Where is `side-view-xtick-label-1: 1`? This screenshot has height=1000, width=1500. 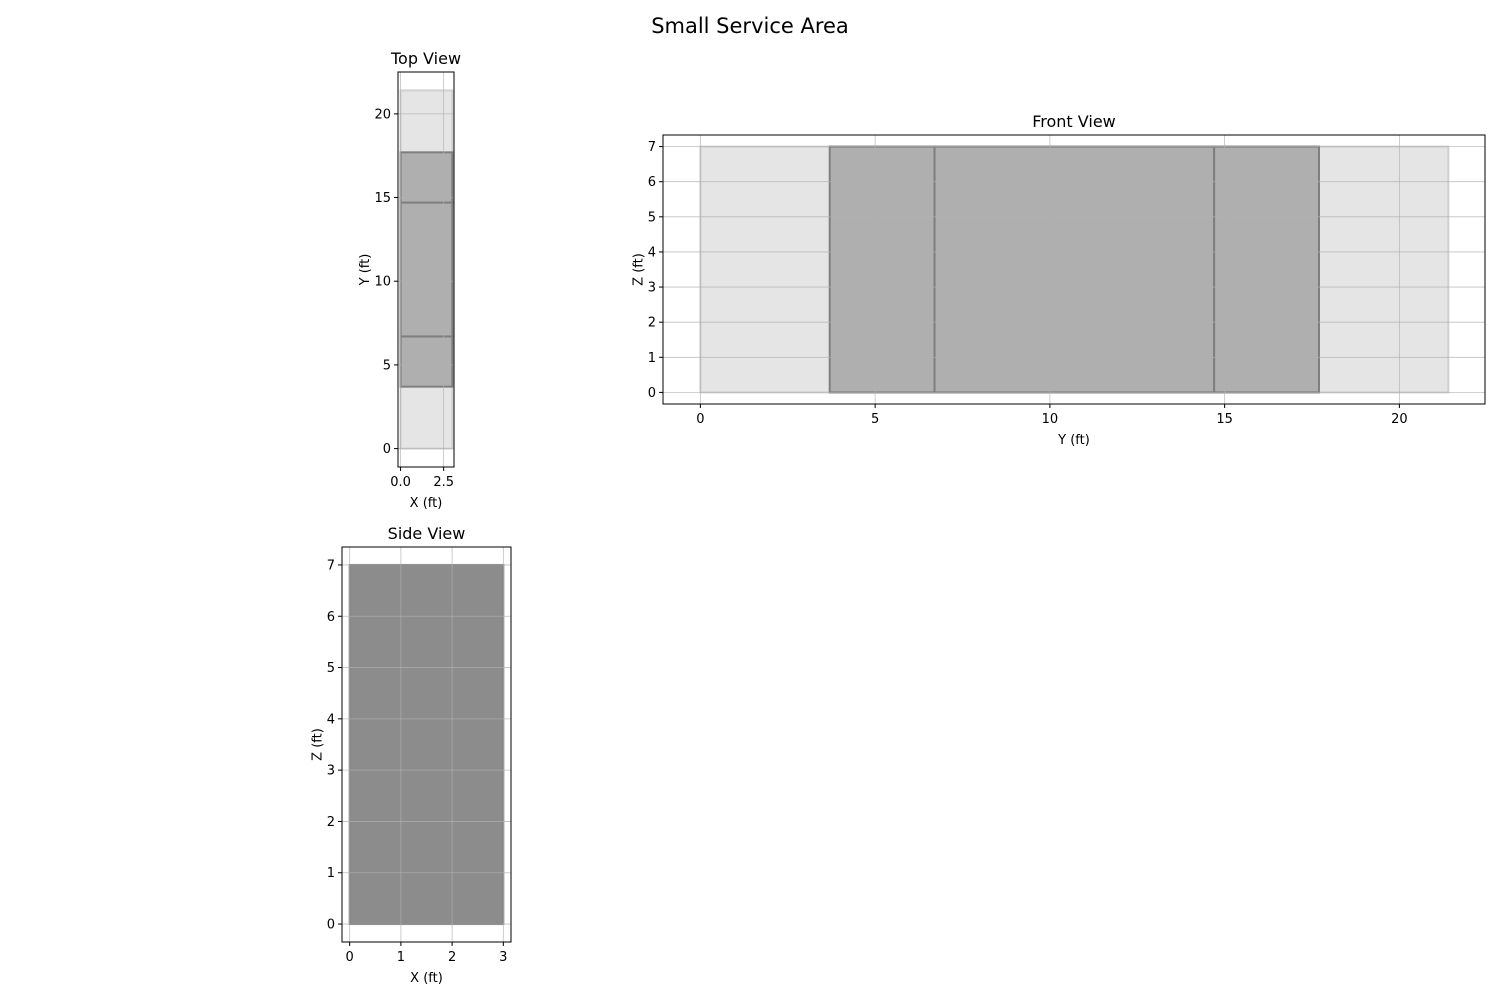 side-view-xtick-label-1: 1 is located at coordinates (401, 957).